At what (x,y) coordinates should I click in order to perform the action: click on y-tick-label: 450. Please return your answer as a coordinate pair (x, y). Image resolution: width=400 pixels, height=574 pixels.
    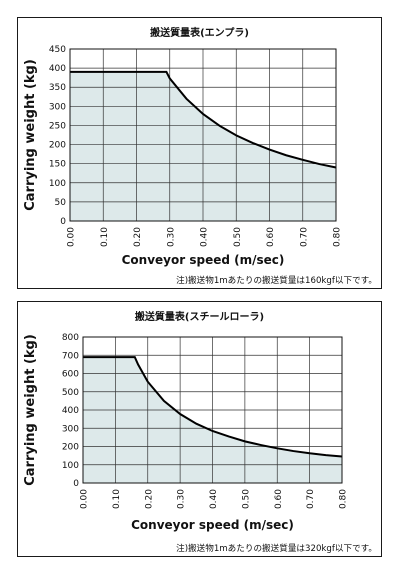
    Looking at the image, I should click on (57, 50).